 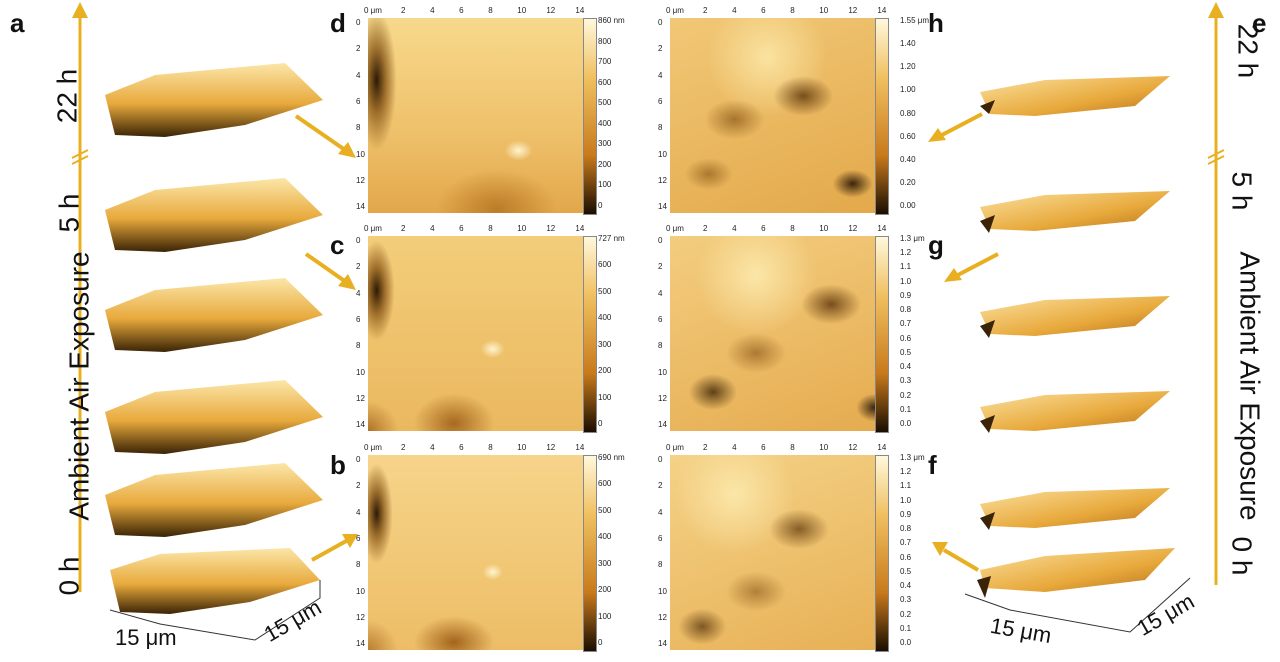 I want to click on colorbar-label-g: 0.6, so click(x=906, y=338).